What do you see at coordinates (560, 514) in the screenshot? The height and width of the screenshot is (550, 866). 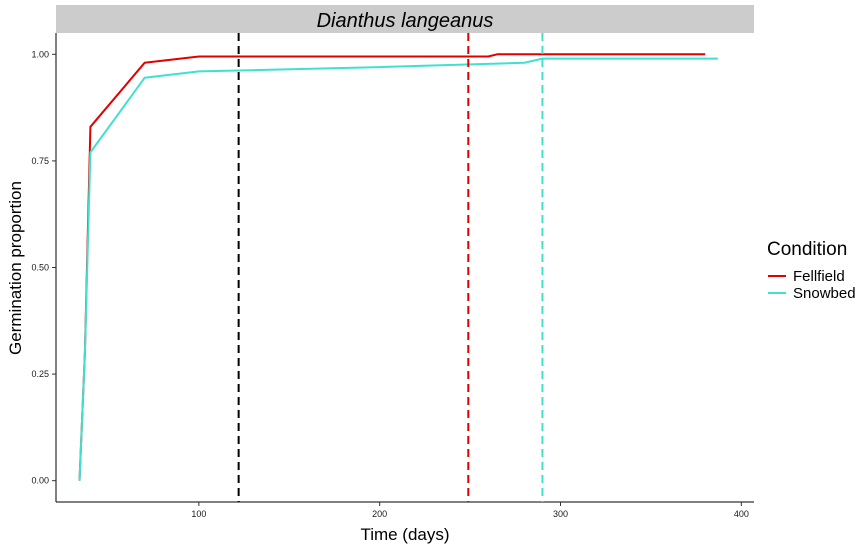 I see `x-tick-label: 300` at bounding box center [560, 514].